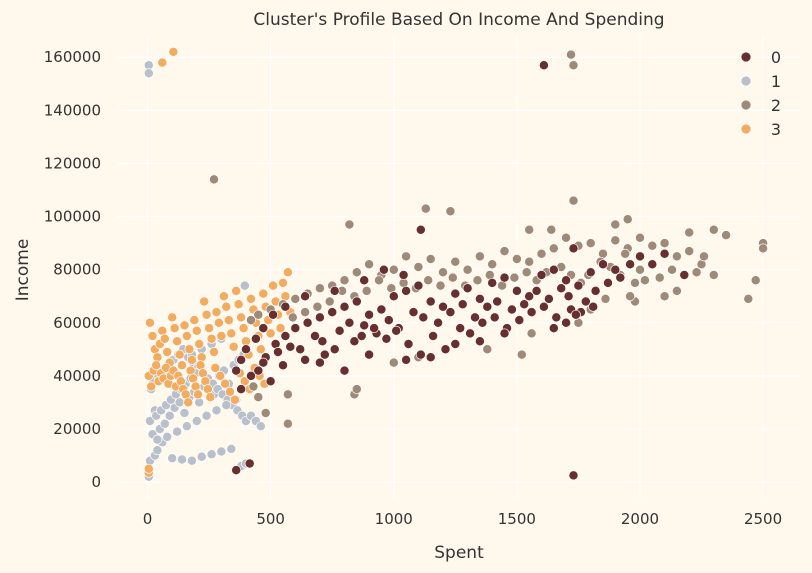 The image size is (812, 573). I want to click on y-axis-label: Income, so click(23, 270).